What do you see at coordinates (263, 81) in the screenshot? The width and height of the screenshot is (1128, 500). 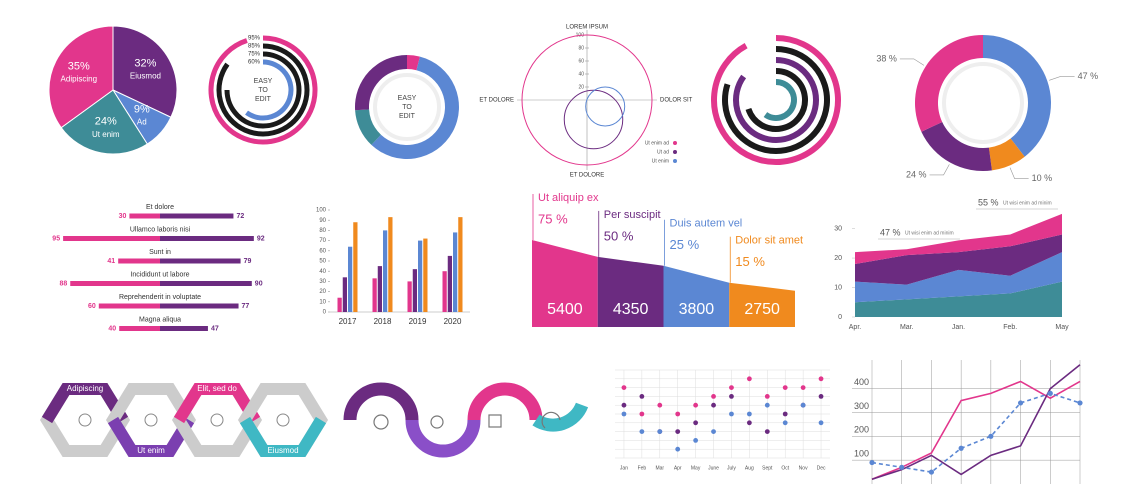 I see `center-label: EASY` at bounding box center [263, 81].